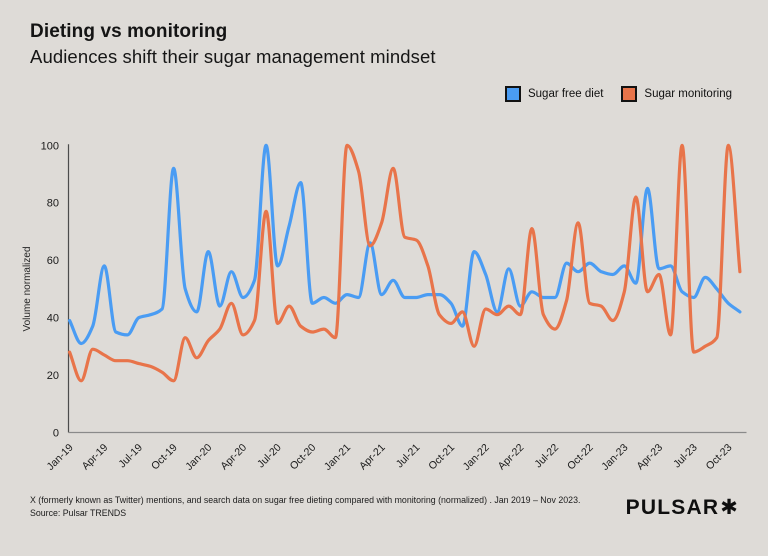  Describe the element at coordinates (27, 288) in the screenshot. I see `y-axis-label: Volume normalized` at that location.